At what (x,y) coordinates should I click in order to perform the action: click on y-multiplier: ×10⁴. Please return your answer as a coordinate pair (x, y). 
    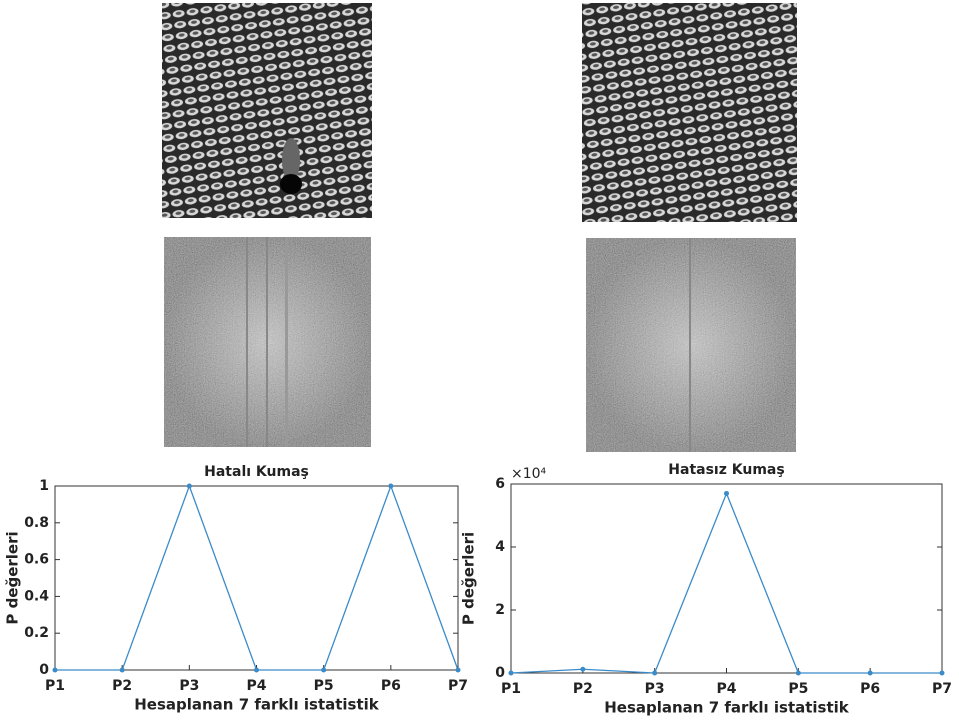
    Looking at the image, I should click on (529, 474).